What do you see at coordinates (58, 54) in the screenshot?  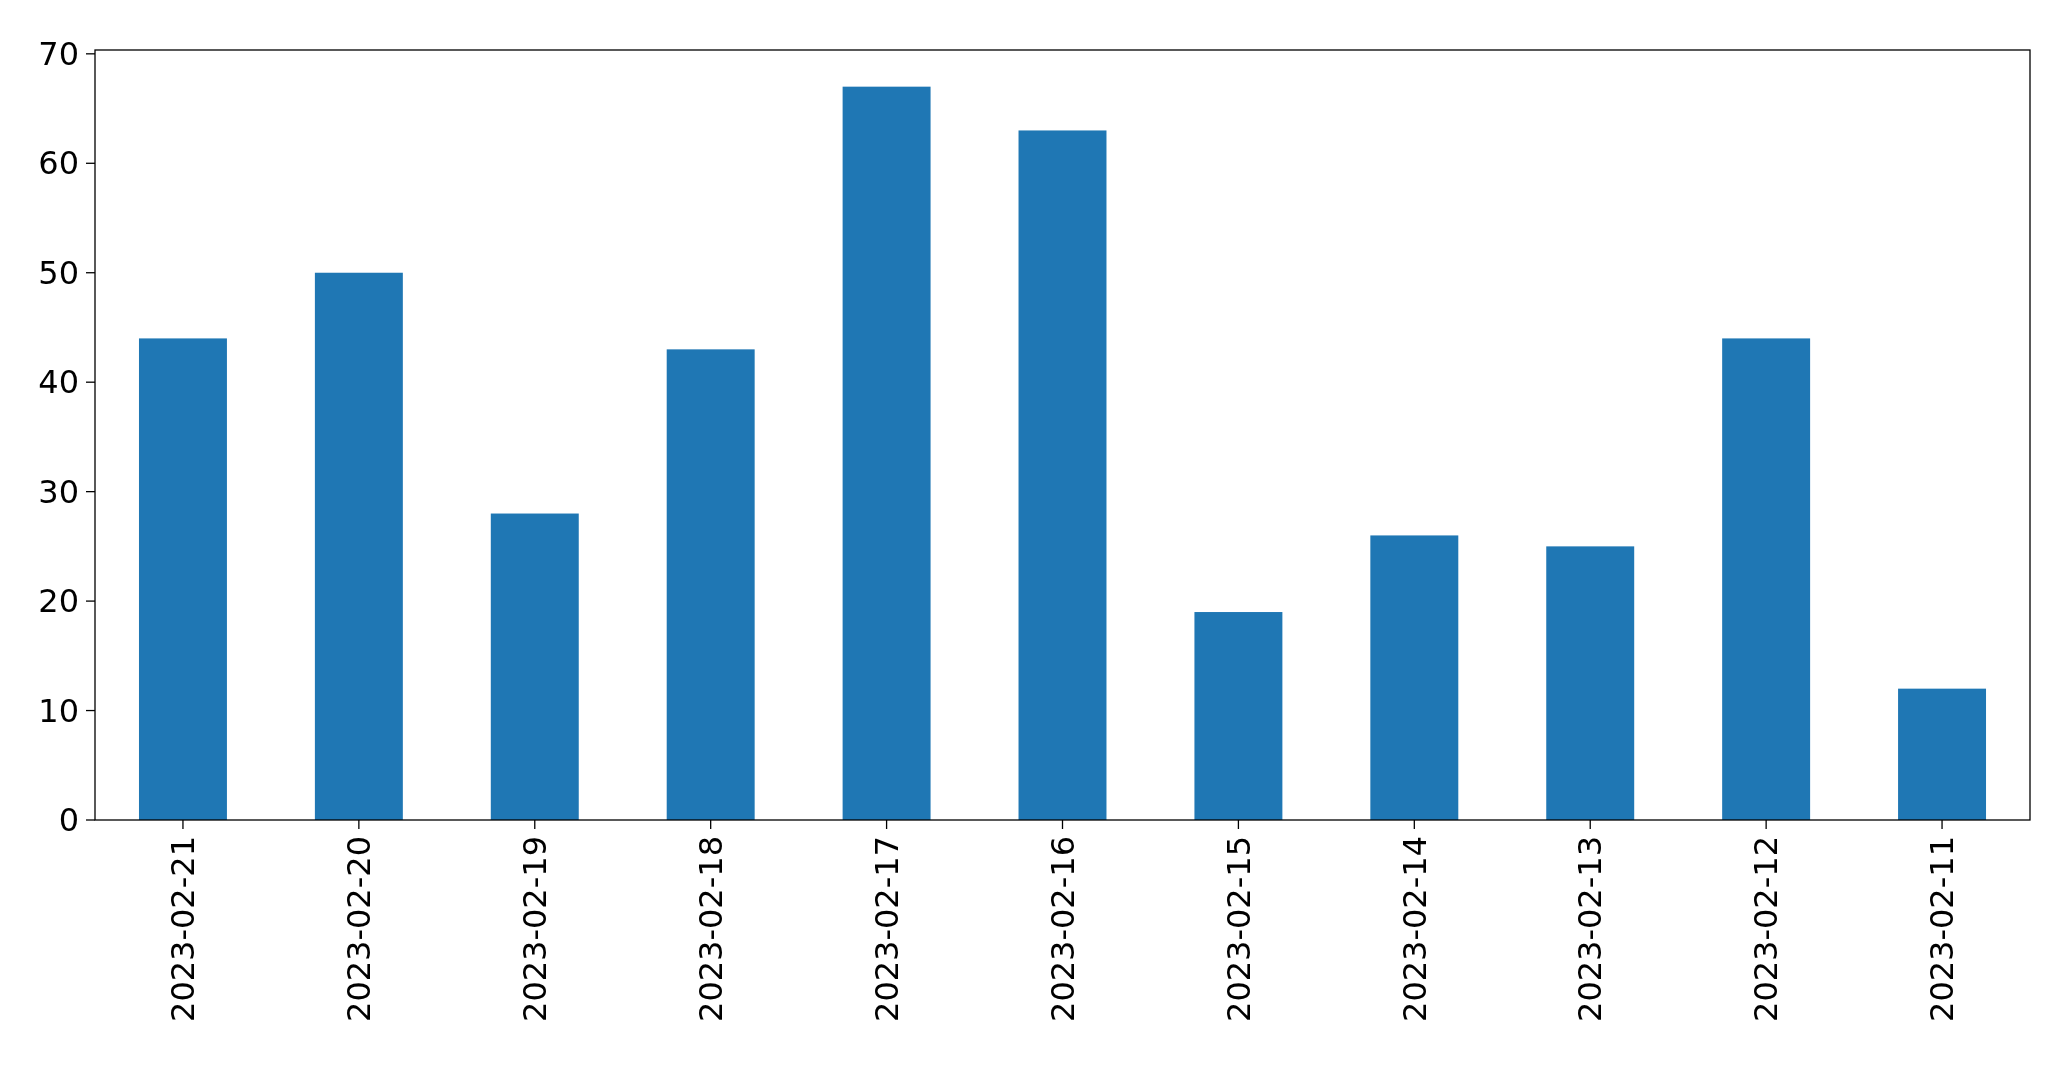 I see `y-tick-label: 70` at bounding box center [58, 54].